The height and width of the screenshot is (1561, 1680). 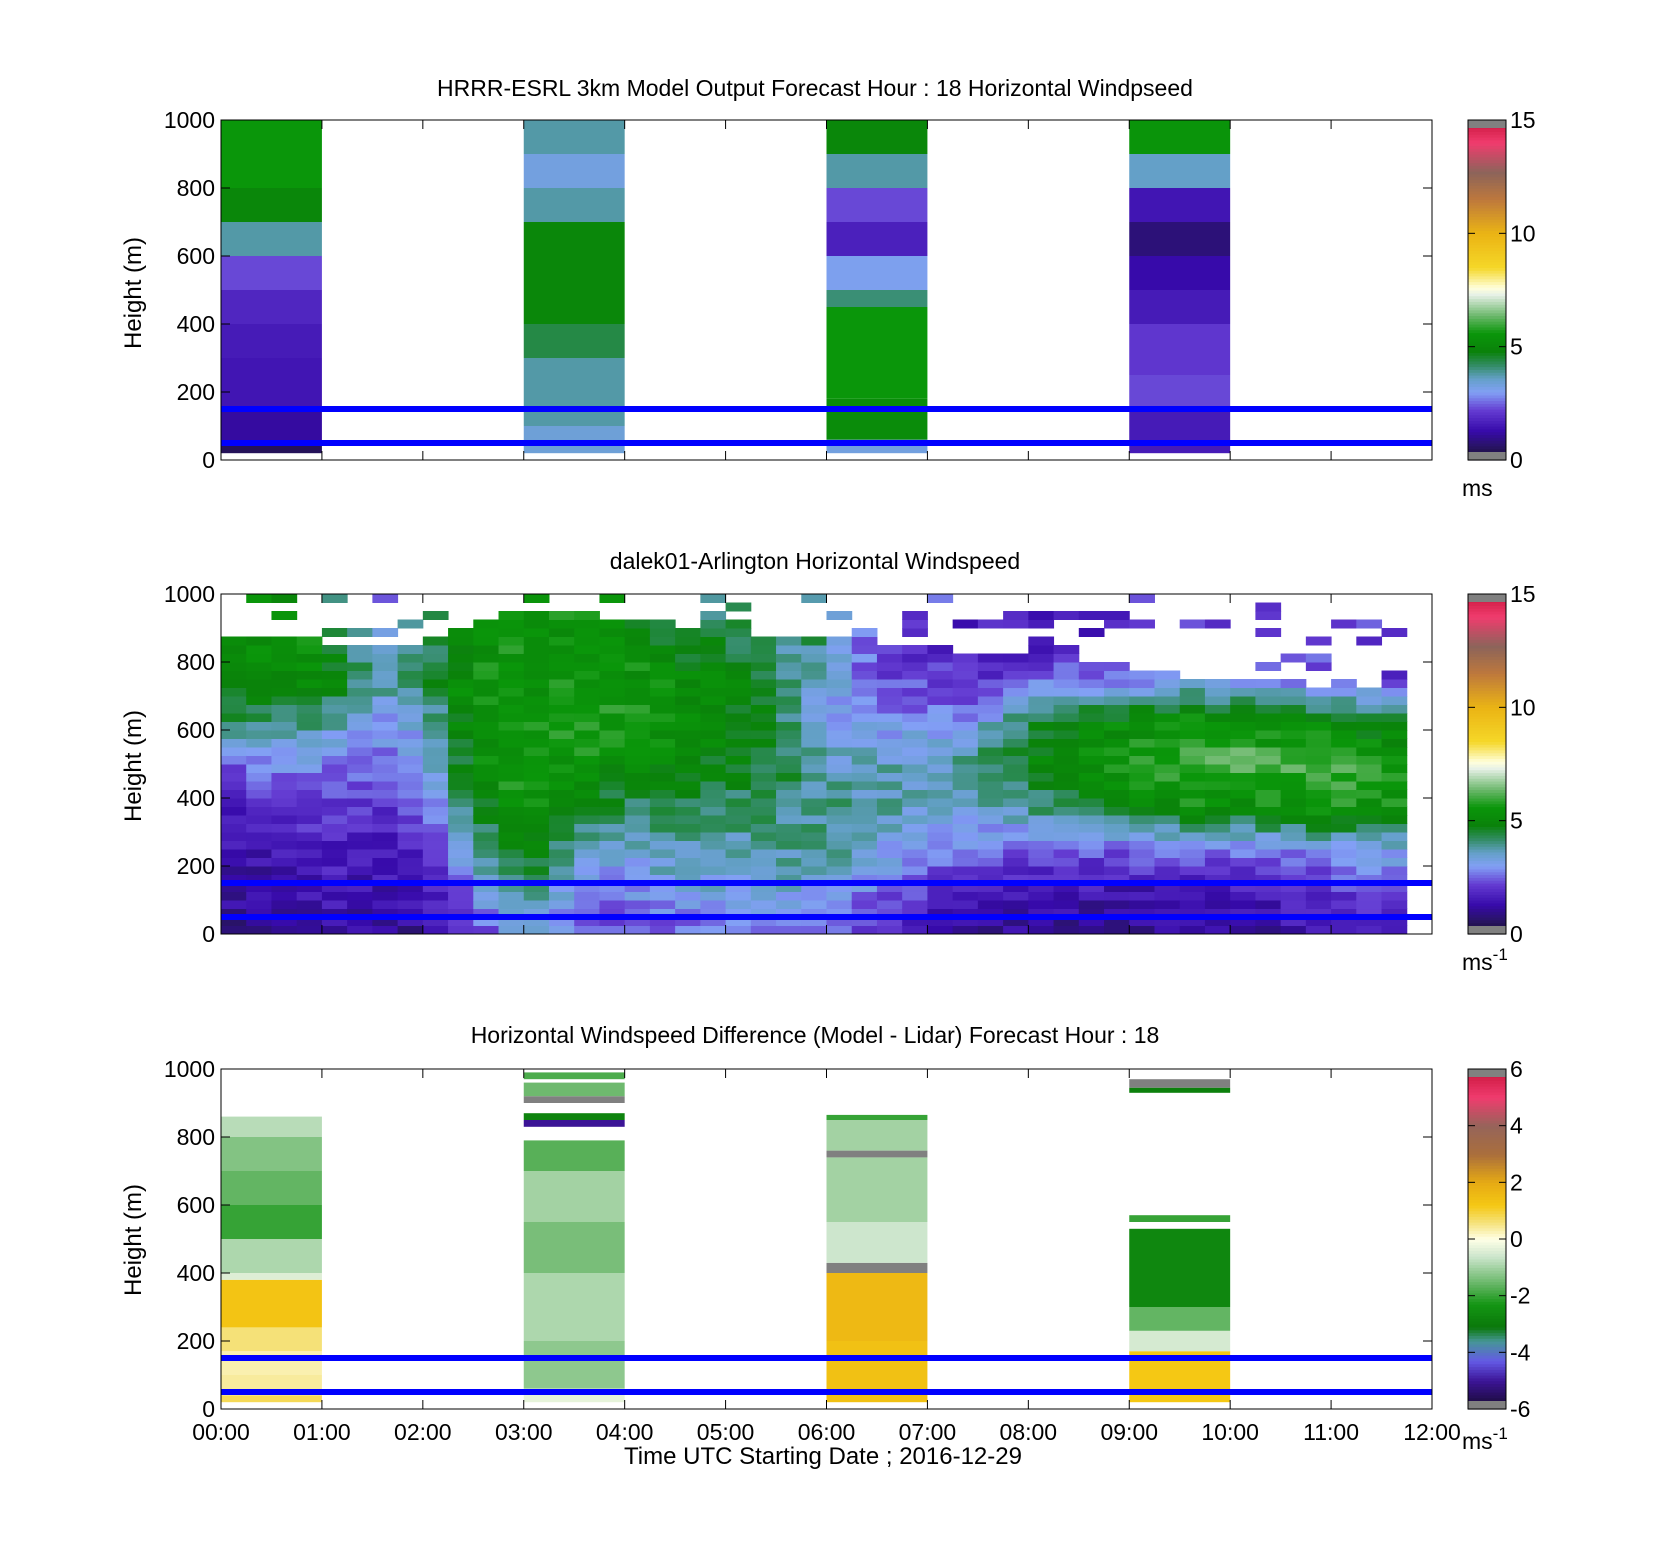 I want to click on colorbar-tick-label: 10, so click(x=1523, y=707).